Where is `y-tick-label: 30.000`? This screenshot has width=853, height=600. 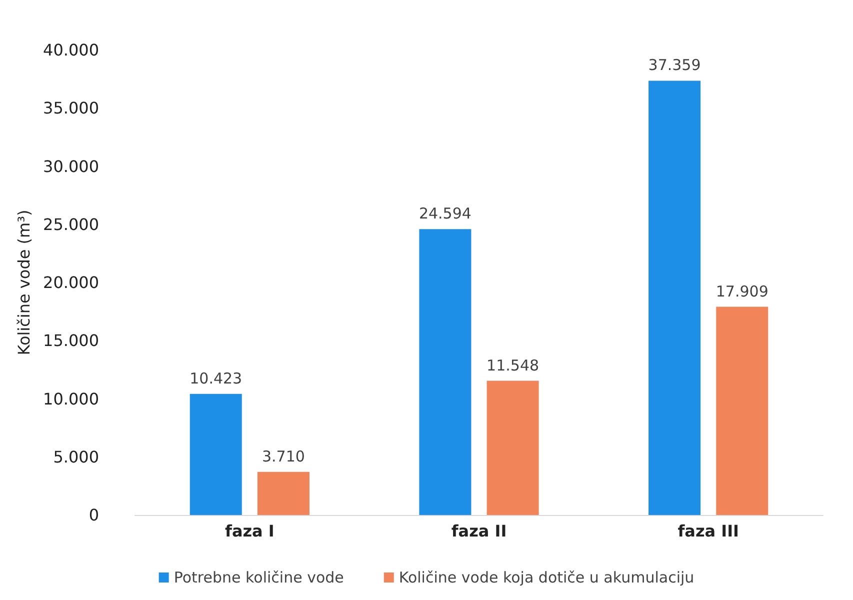 y-tick-label: 30.000 is located at coordinates (71, 166).